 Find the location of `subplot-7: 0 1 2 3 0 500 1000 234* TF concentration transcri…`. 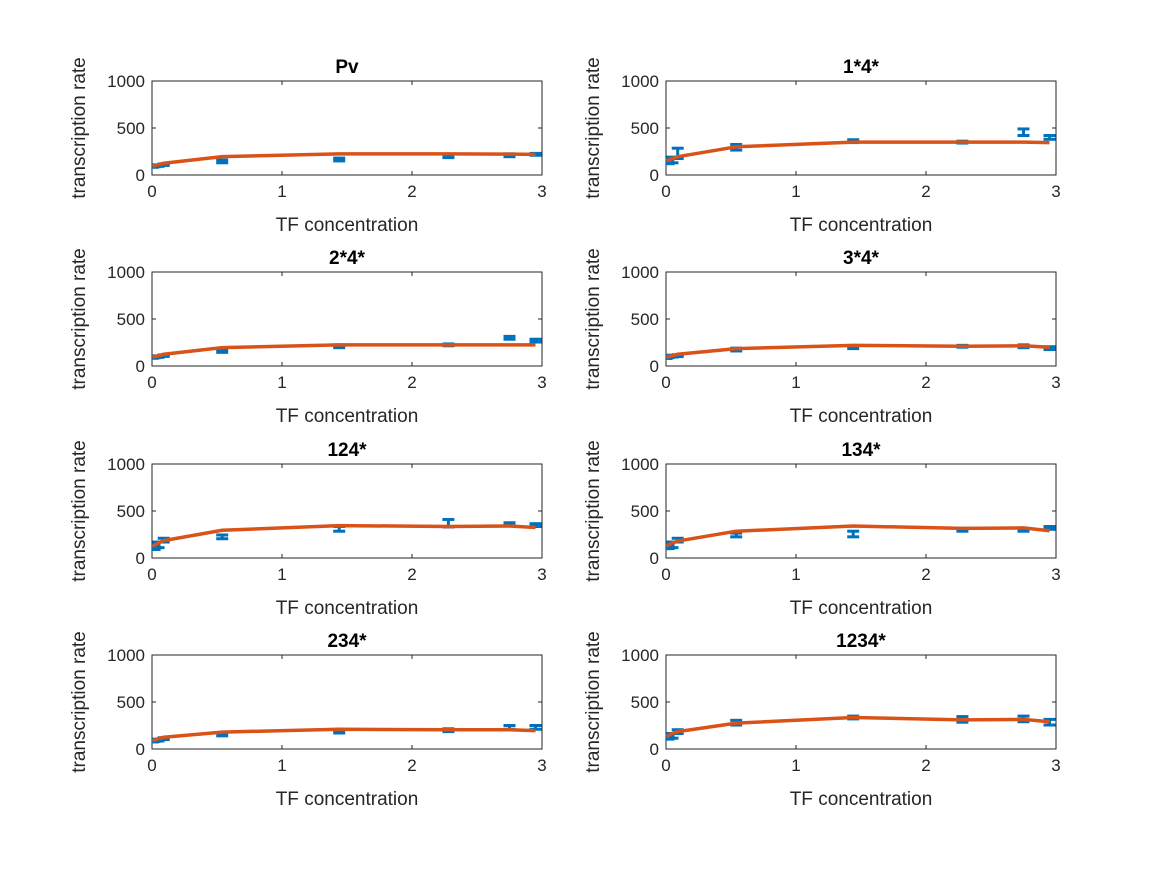

subplot-7: 0 1 2 3 0 500 1000 234* TF concentration transcri… is located at coordinates (308, 720).